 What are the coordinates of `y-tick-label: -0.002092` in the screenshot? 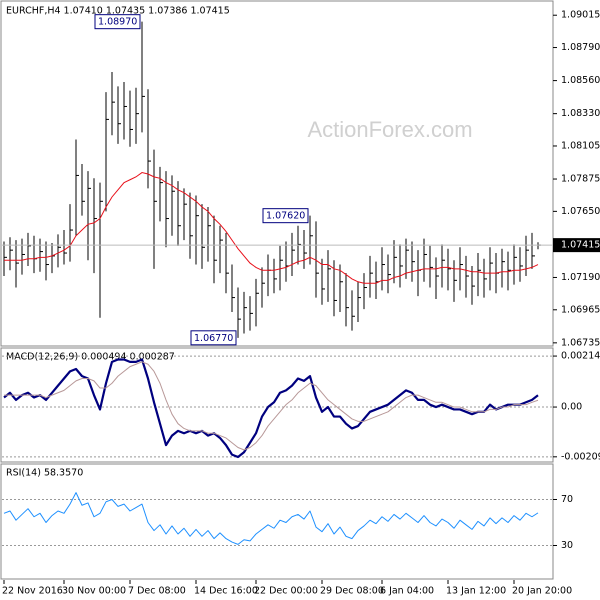 It's located at (580, 456).